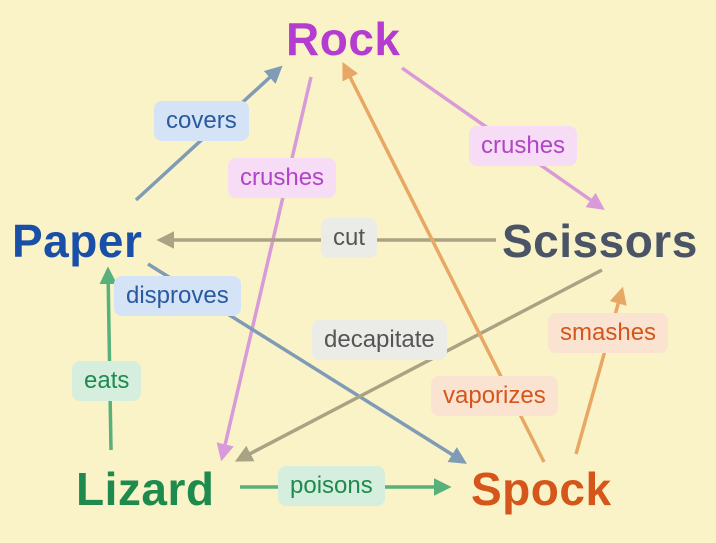 This screenshot has height=543, width=716. I want to click on edge-label-disproves: disproves, so click(177, 296).